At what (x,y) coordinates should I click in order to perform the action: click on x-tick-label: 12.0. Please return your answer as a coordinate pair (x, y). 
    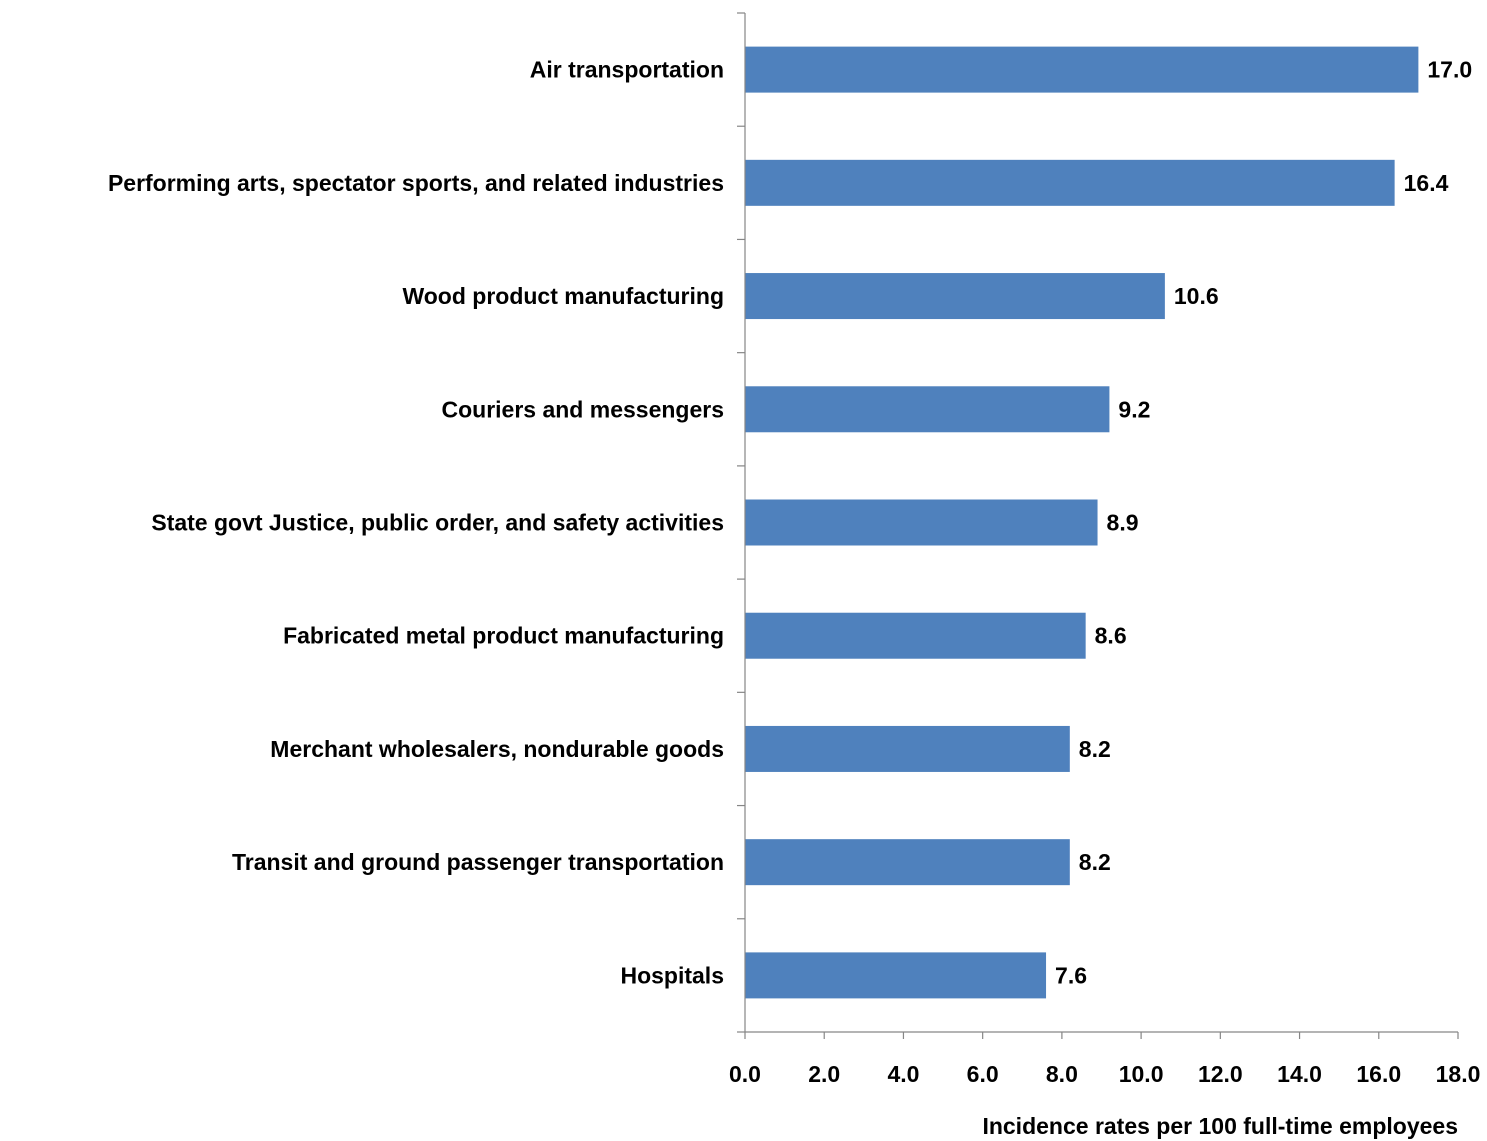
    Looking at the image, I should click on (1220, 1074).